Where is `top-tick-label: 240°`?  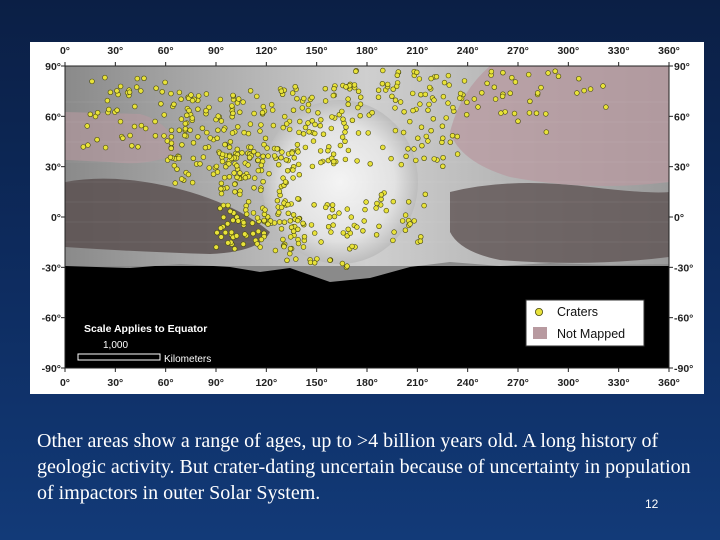
top-tick-label: 240° is located at coordinates (468, 51).